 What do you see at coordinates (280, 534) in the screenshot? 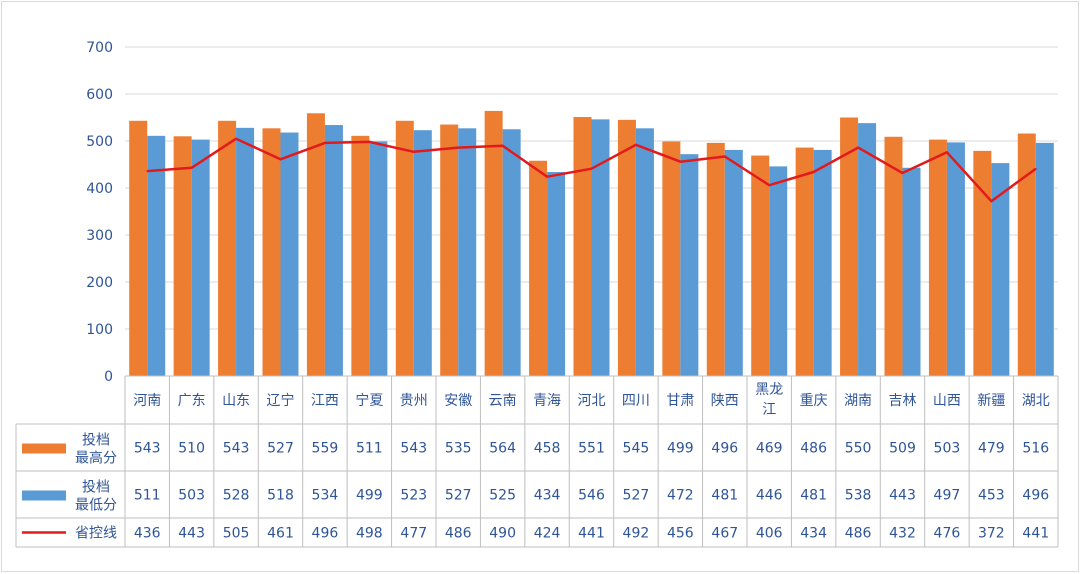
I see `table-value: 461` at bounding box center [280, 534].